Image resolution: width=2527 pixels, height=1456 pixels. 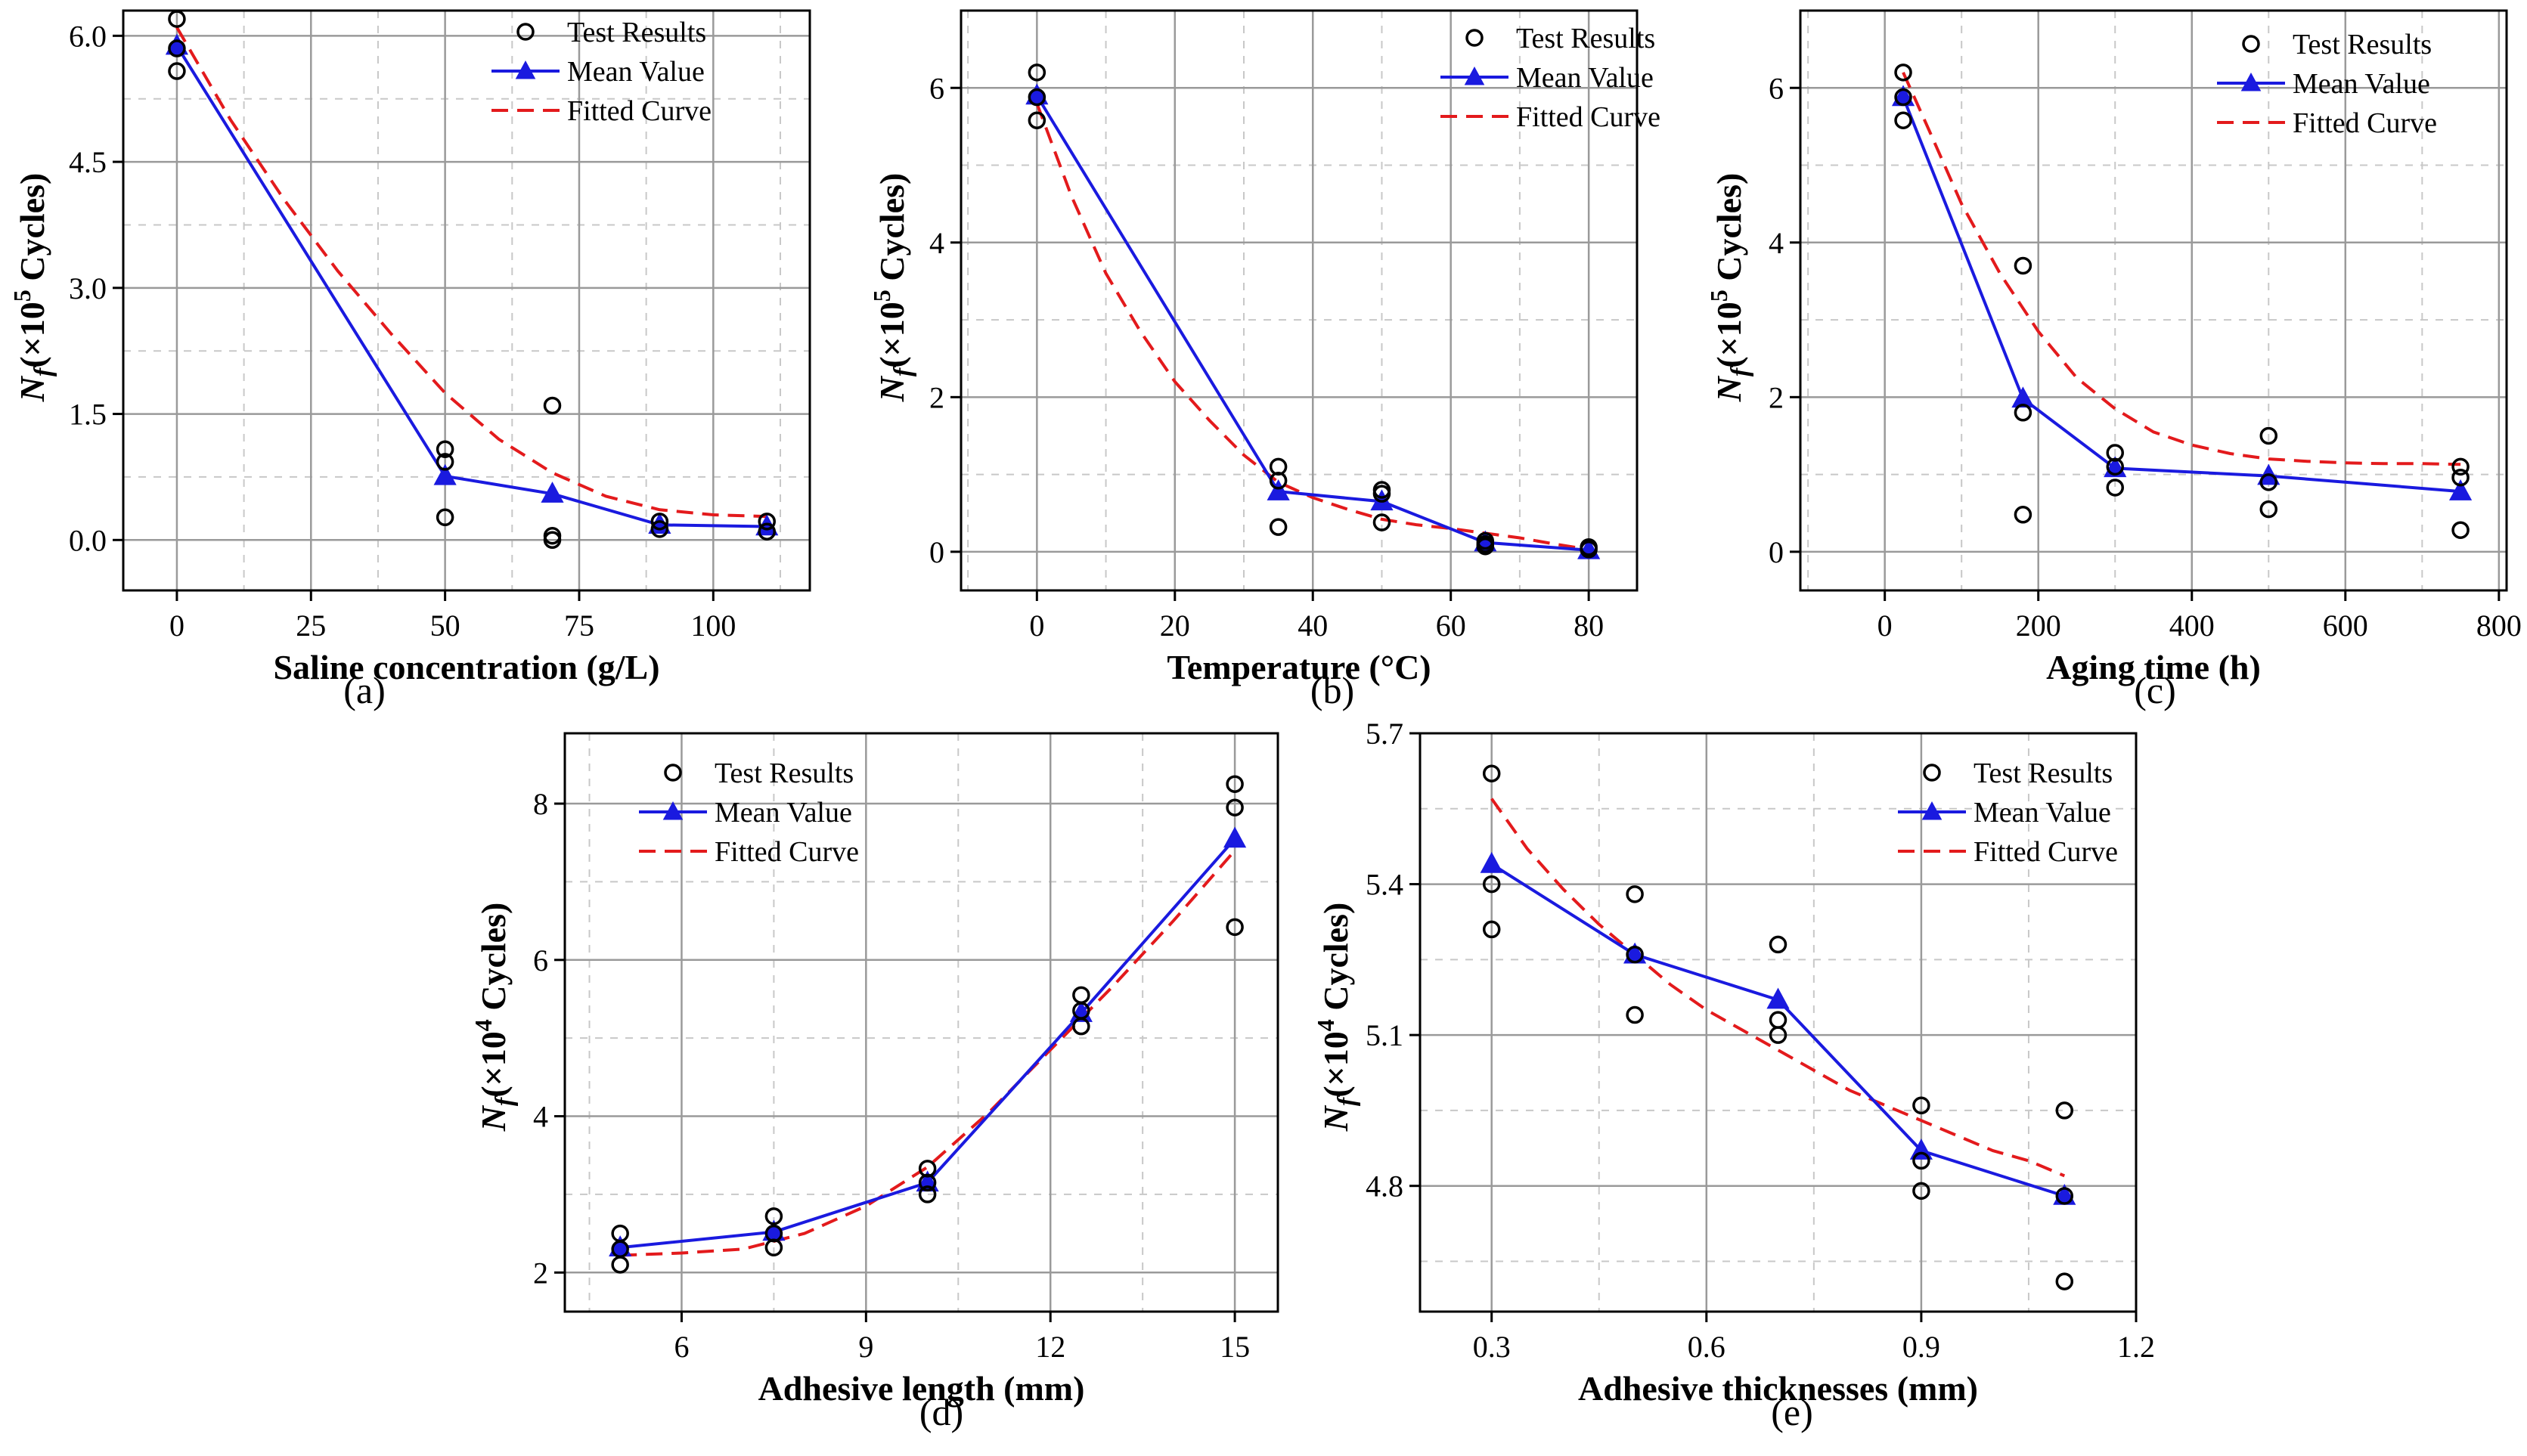 I want to click on y-tick-label: 6, so click(x=1777, y=88).